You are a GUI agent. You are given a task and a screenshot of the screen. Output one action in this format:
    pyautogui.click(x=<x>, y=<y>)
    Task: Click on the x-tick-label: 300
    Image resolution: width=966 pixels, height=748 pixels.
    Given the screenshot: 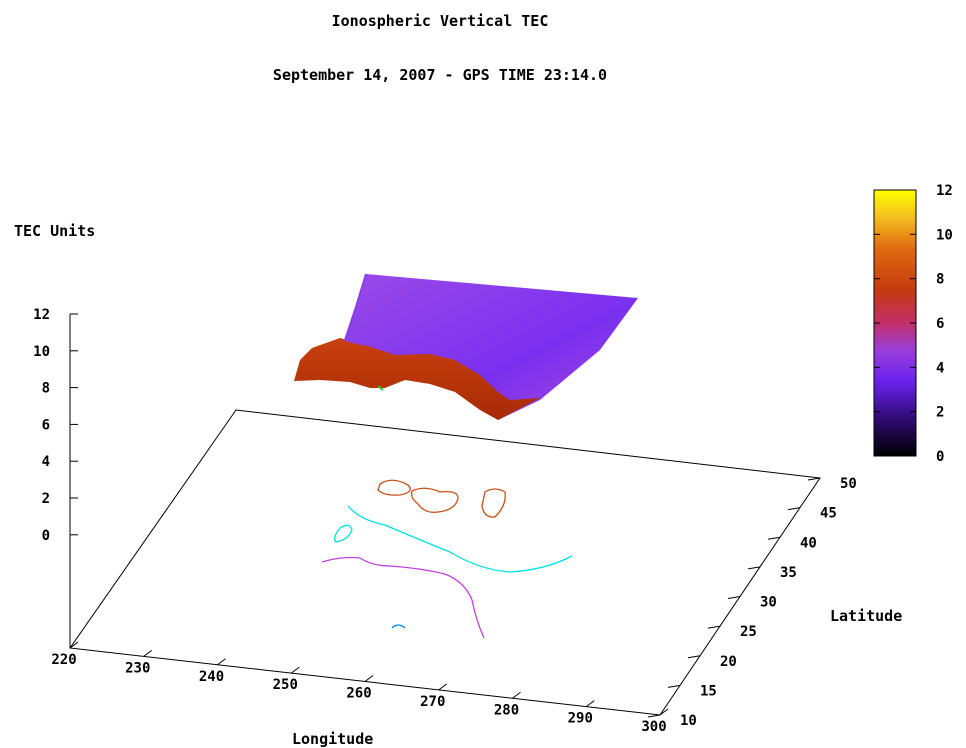 What is the action you would take?
    pyautogui.click(x=653, y=727)
    